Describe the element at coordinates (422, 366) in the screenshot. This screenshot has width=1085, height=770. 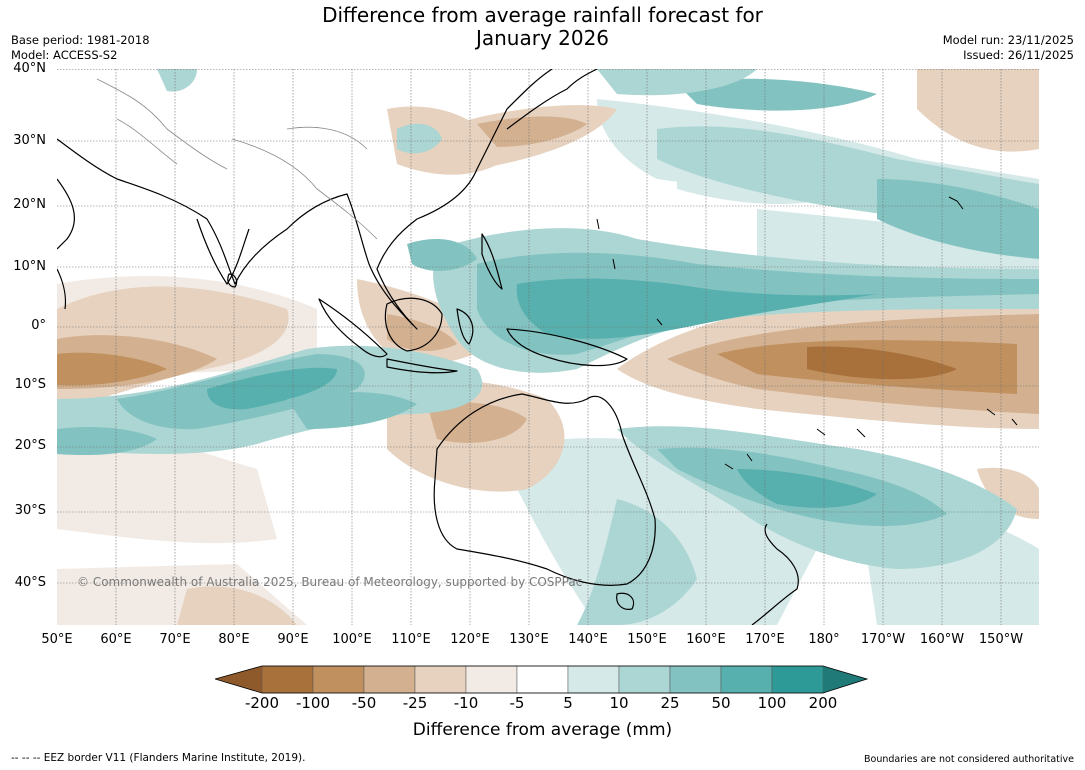
I see `java-coast` at that location.